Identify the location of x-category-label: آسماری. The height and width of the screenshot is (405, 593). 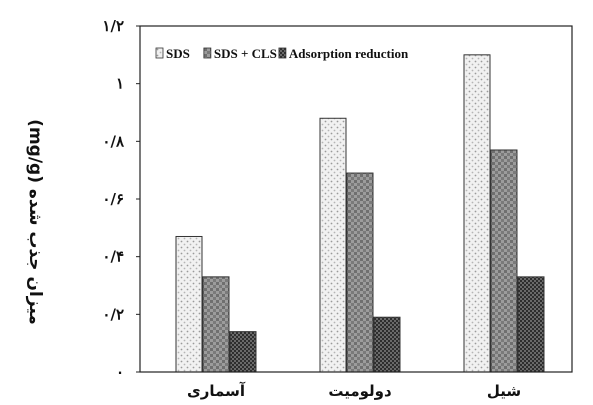
(216, 391).